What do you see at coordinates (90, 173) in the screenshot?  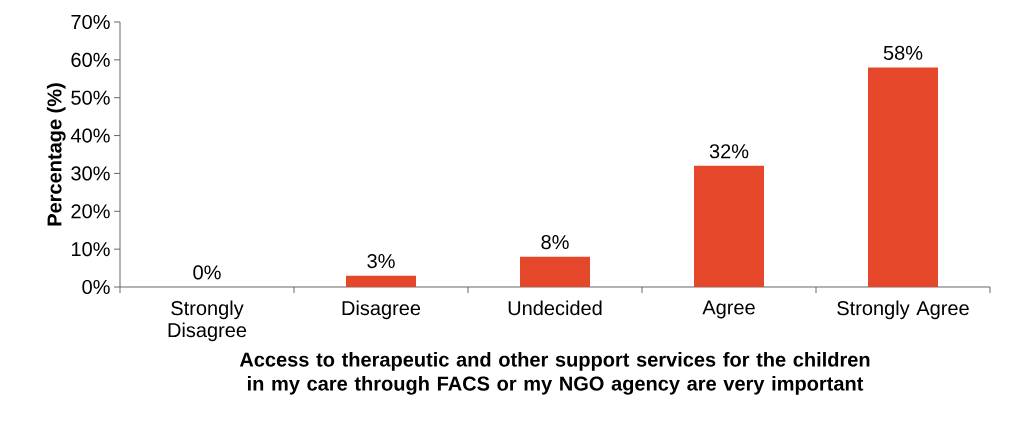 I see `y-tick-label: 30%` at bounding box center [90, 173].